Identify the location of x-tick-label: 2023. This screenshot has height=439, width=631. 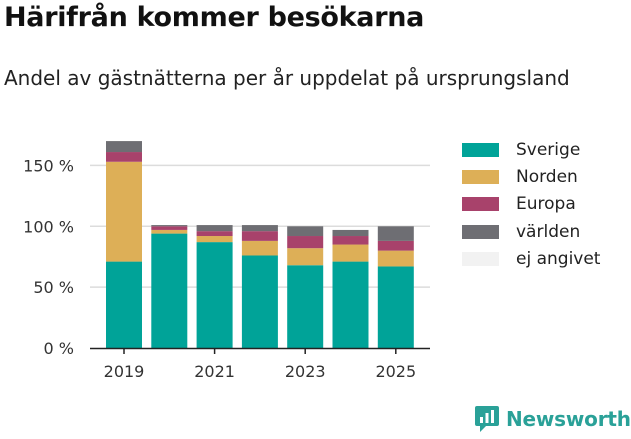
(305, 371).